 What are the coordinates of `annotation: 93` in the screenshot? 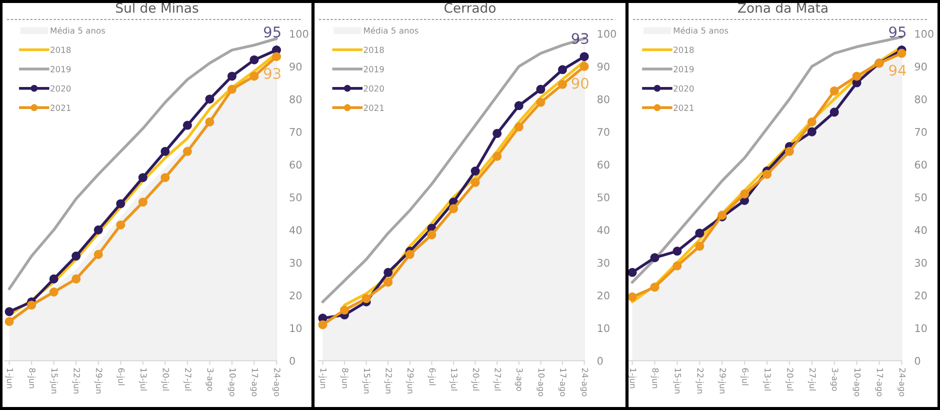 It's located at (272, 73).